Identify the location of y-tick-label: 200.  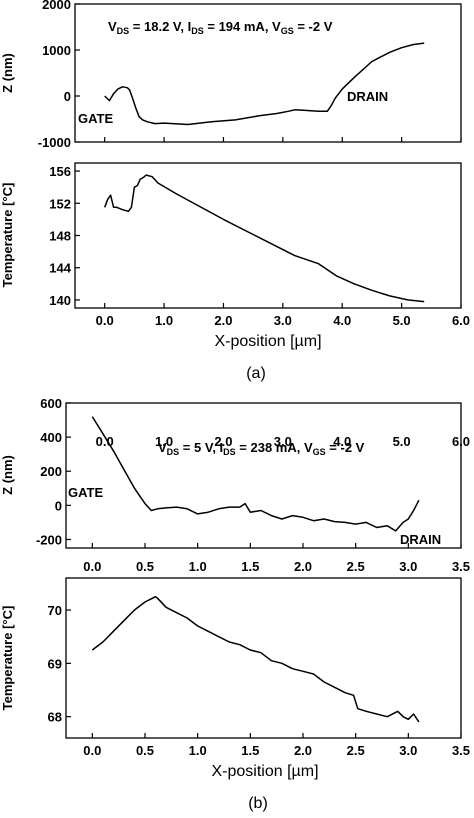
(51, 471).